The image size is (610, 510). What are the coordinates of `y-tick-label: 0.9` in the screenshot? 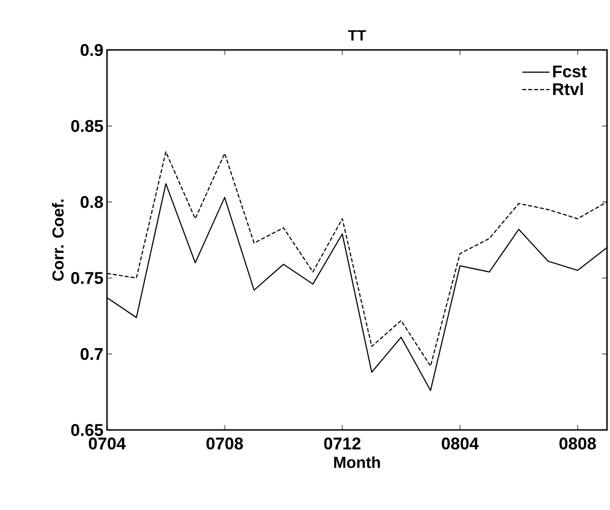 It's located at (91, 50).